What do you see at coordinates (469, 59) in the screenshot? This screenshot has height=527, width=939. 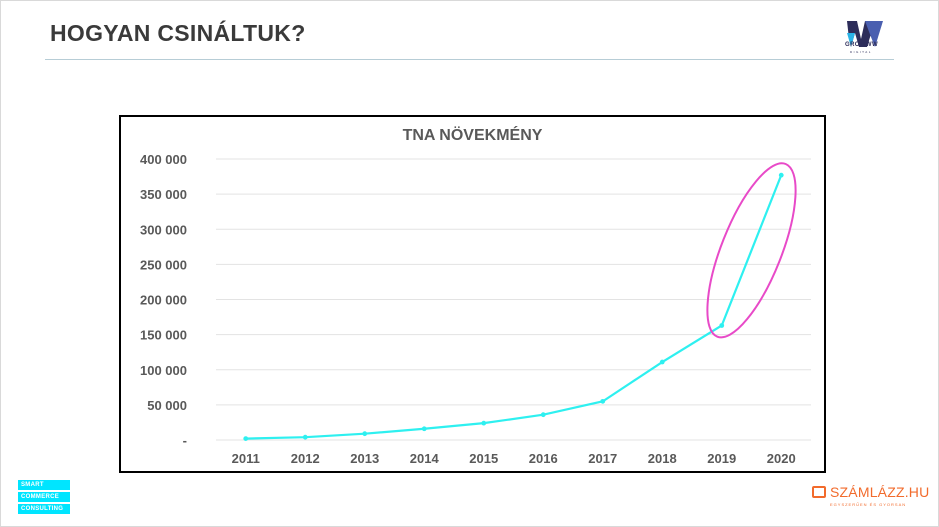 I see `header-divider` at bounding box center [469, 59].